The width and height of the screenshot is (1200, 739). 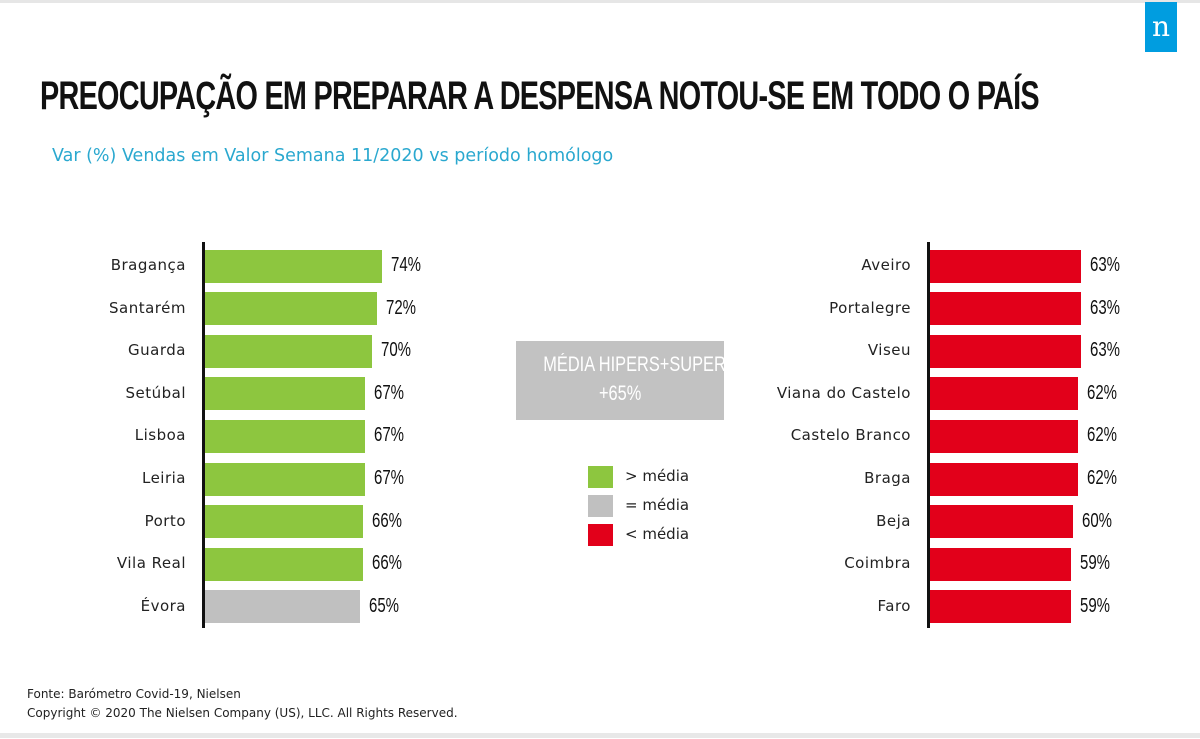 What do you see at coordinates (877, 563) in the screenshot?
I see `right-category-label: Coimbra` at bounding box center [877, 563].